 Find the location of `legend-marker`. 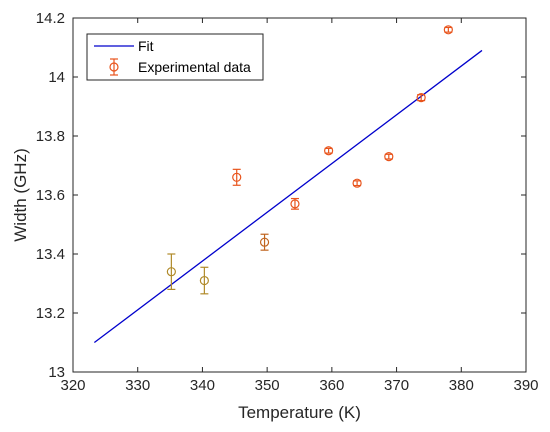

legend-marker is located at coordinates (114, 67).